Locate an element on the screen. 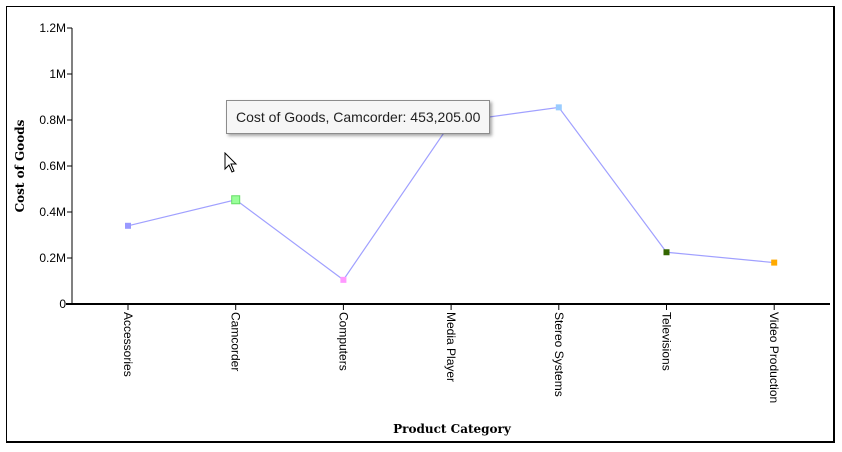  y-tick-label: 0.6M is located at coordinates (52, 166).